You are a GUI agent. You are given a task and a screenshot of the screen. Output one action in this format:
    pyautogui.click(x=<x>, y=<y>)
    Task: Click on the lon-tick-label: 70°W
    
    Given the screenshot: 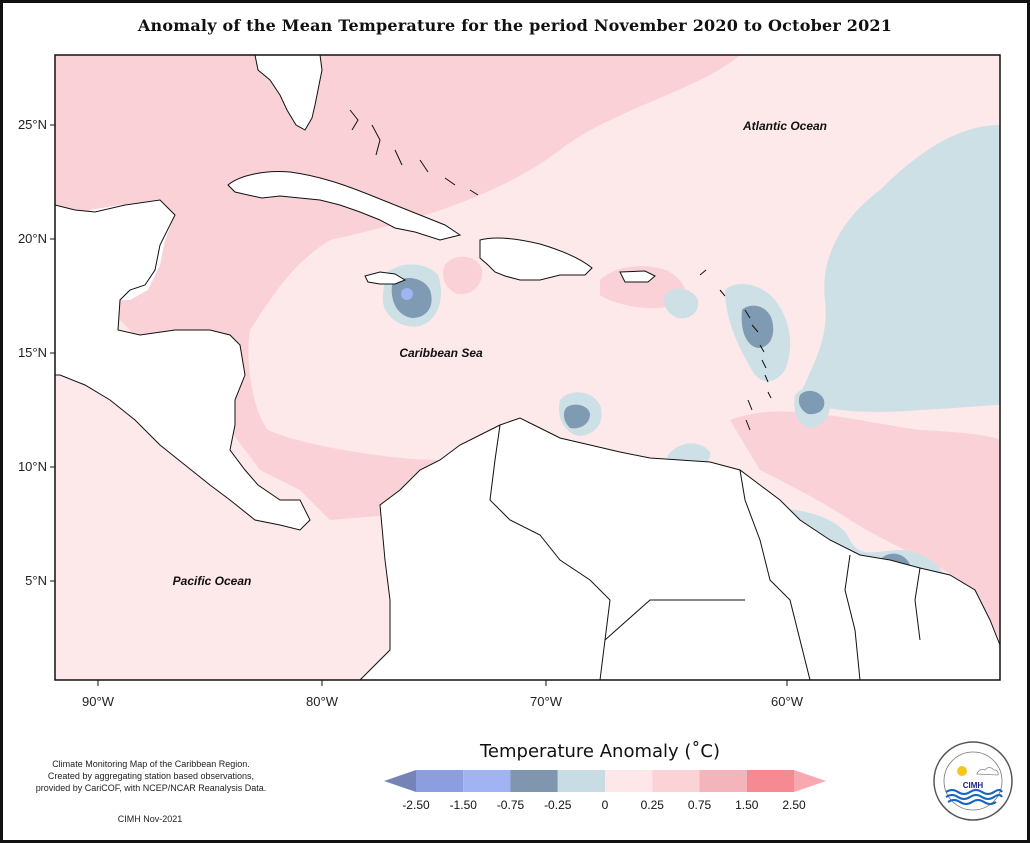 What is the action you would take?
    pyautogui.click(x=546, y=701)
    